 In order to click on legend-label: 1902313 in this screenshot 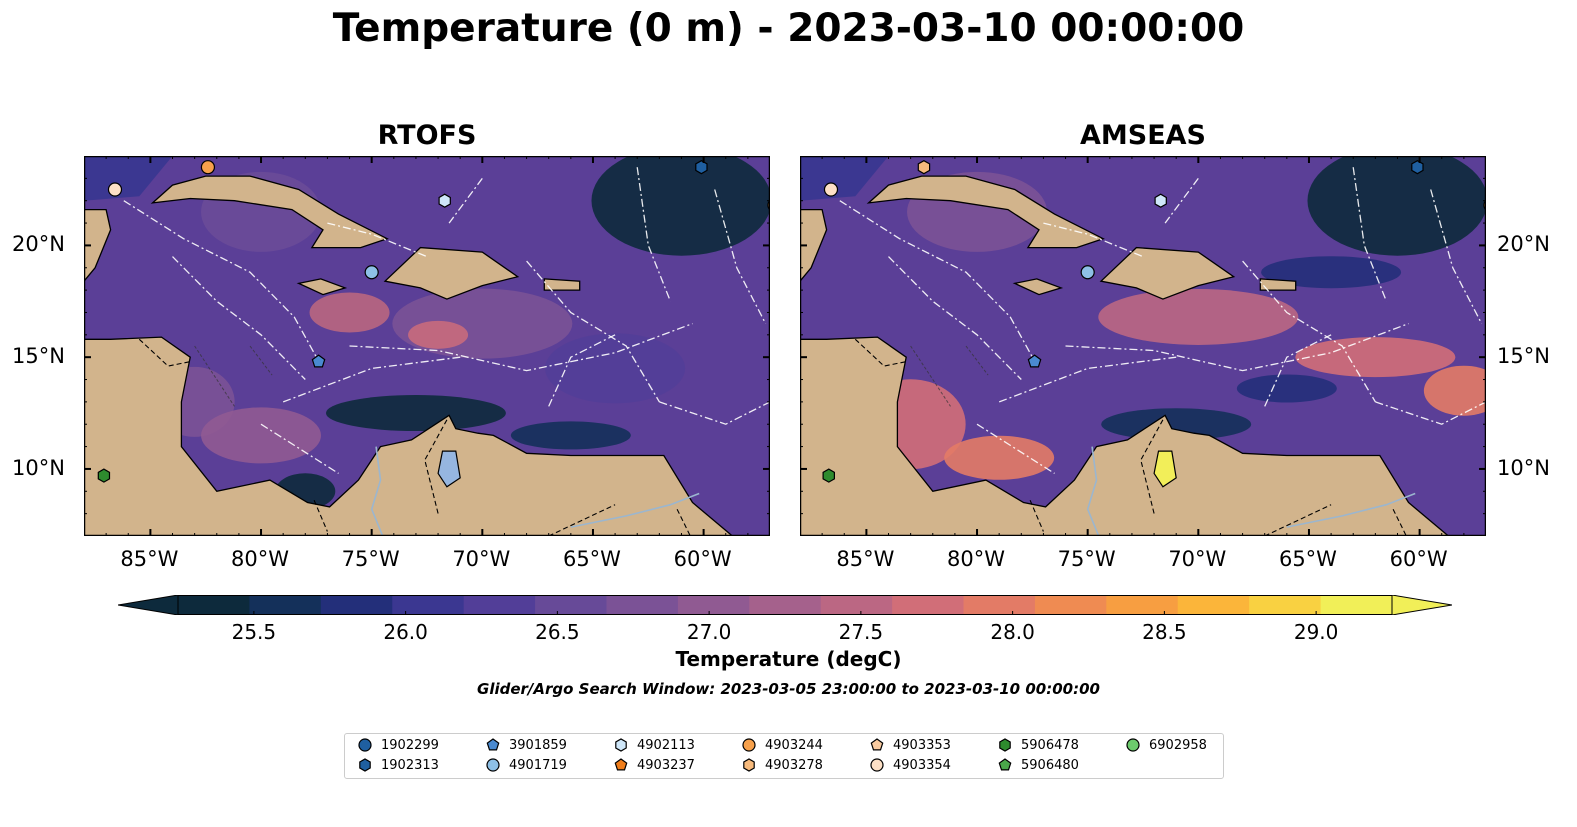, I will do `click(410, 765)`.